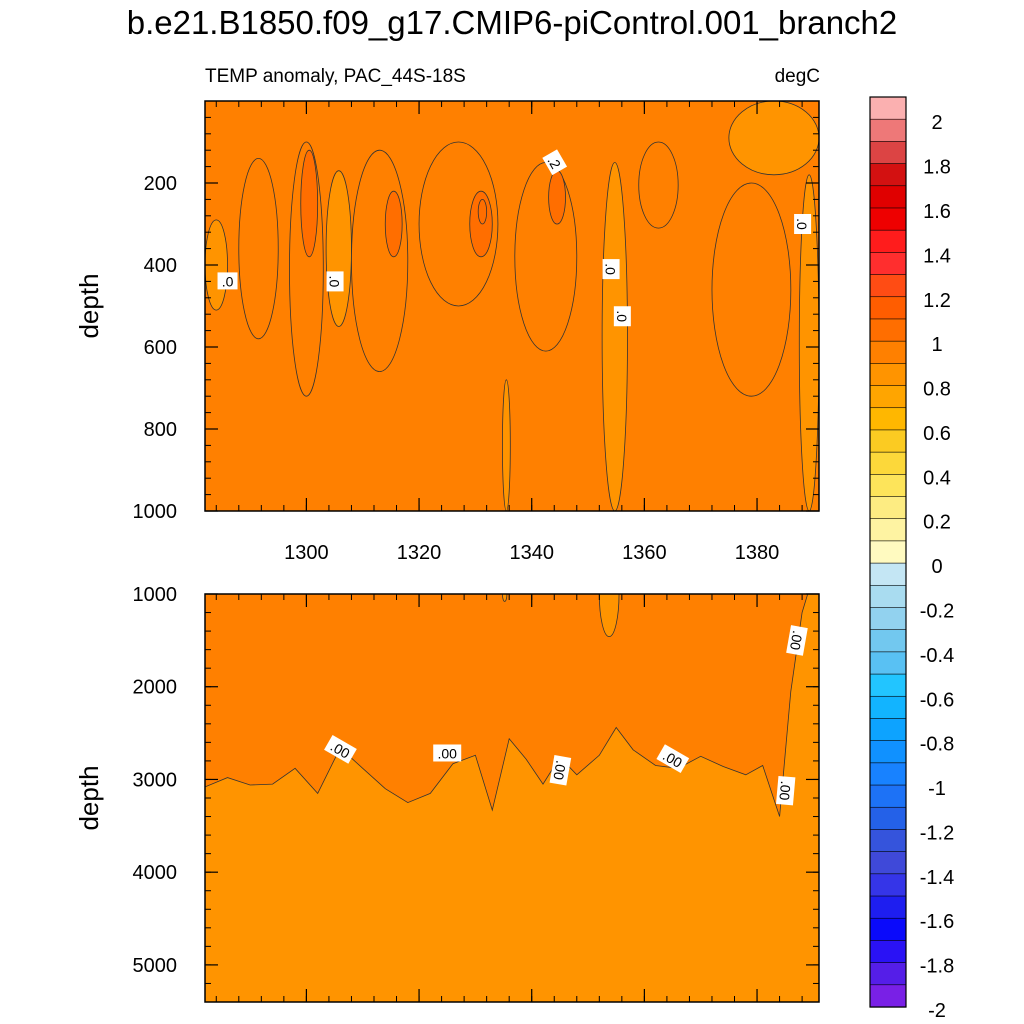 The image size is (1024, 1024). What do you see at coordinates (797, 76) in the screenshot?
I see `units-label: degC` at bounding box center [797, 76].